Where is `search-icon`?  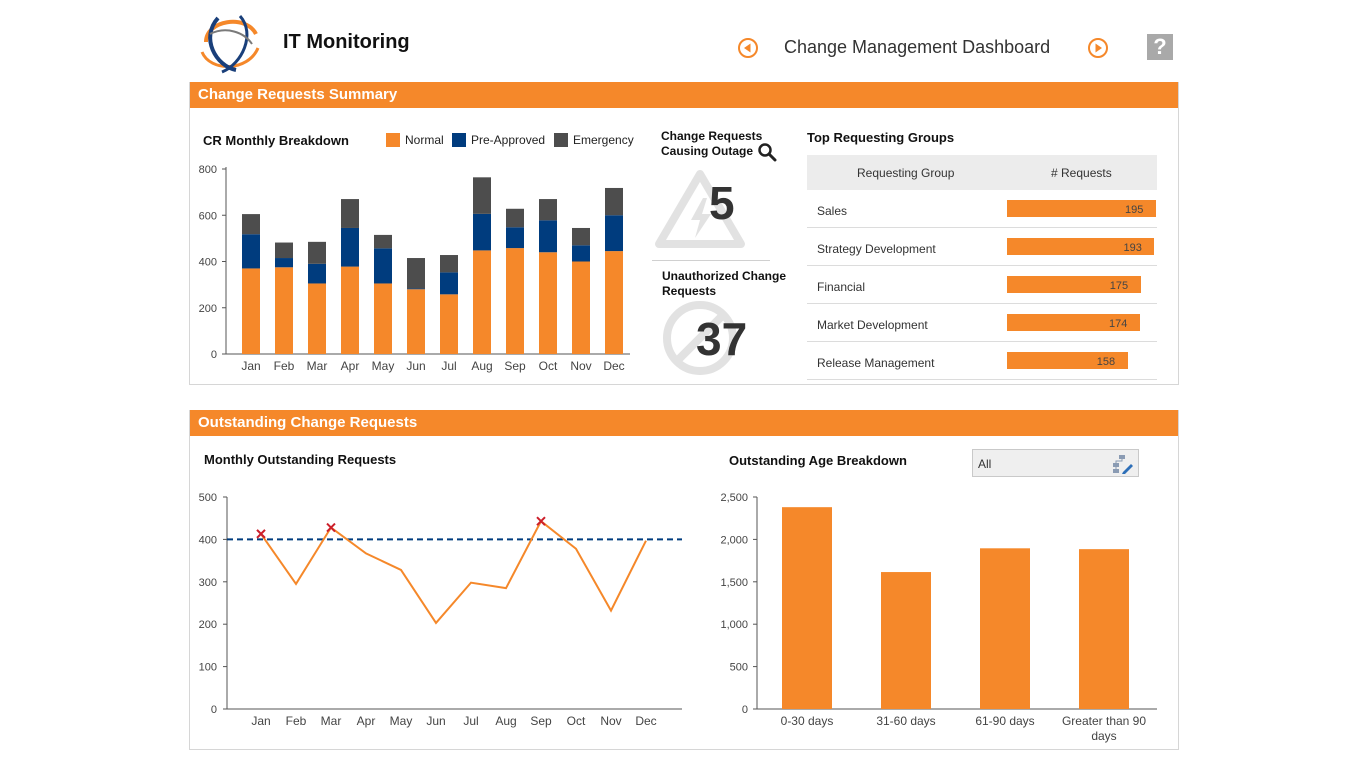 search-icon is located at coordinates (767, 152).